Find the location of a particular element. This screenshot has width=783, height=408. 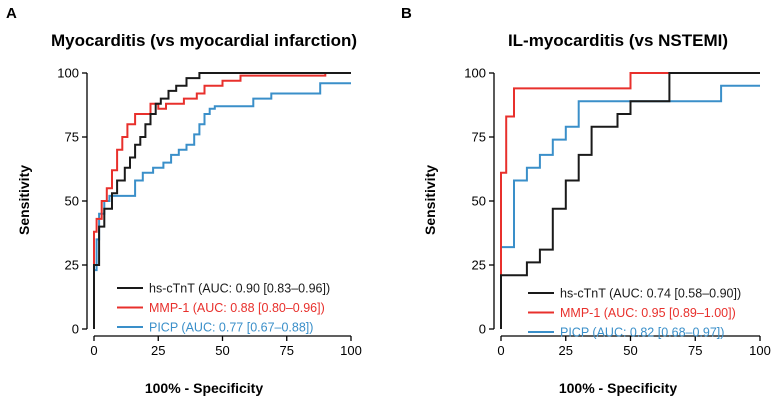

legend-entry: MMP-1 (AUC: 0.95 [0.89–1.00]) is located at coordinates (648, 313).